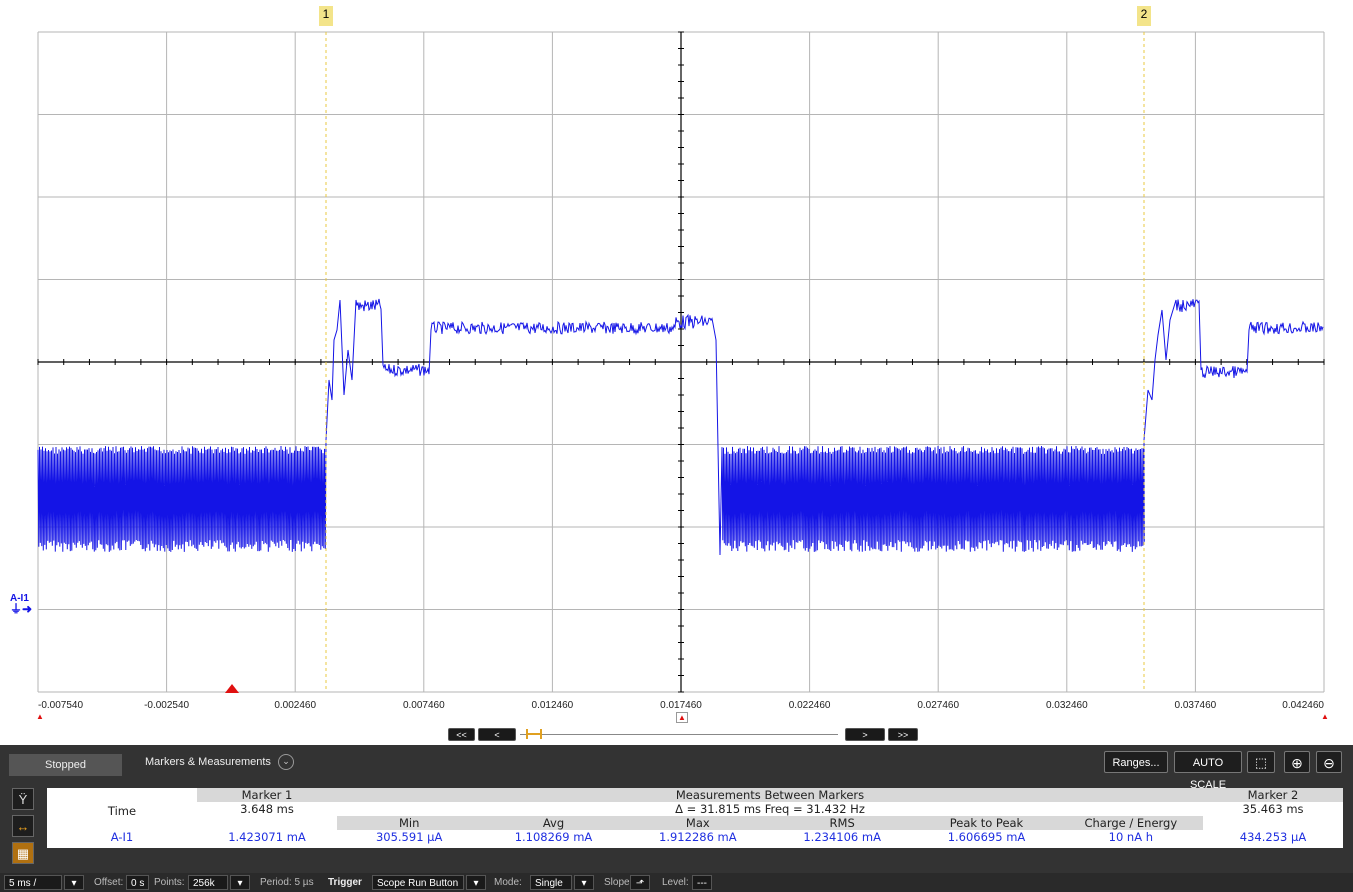 The height and width of the screenshot is (892, 1353). I want to click on channel-label: A-I1, so click(19, 598).